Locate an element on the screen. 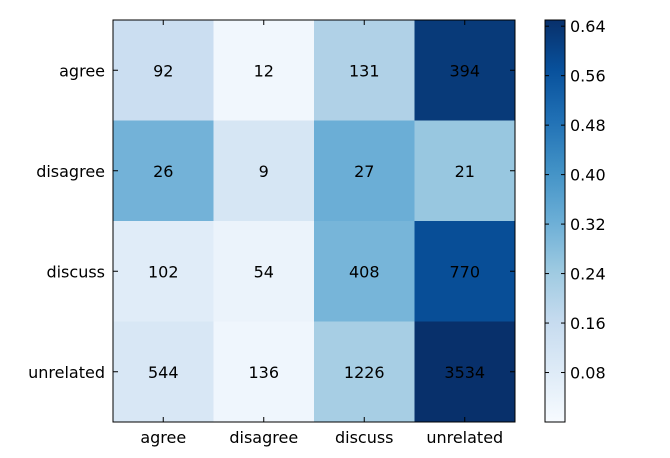  cell-value-label: 92 is located at coordinates (163, 70).